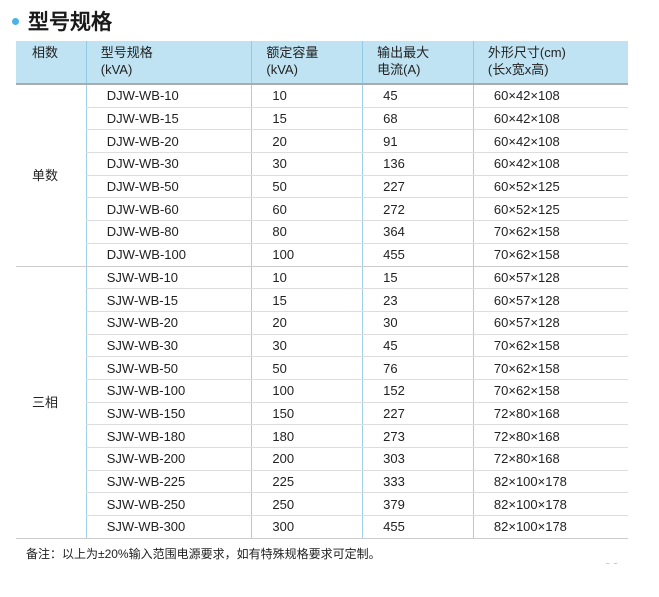 The image size is (659, 597). What do you see at coordinates (526, 52) in the screenshot?
I see `header-line: 外形尺寸(cm)` at bounding box center [526, 52].